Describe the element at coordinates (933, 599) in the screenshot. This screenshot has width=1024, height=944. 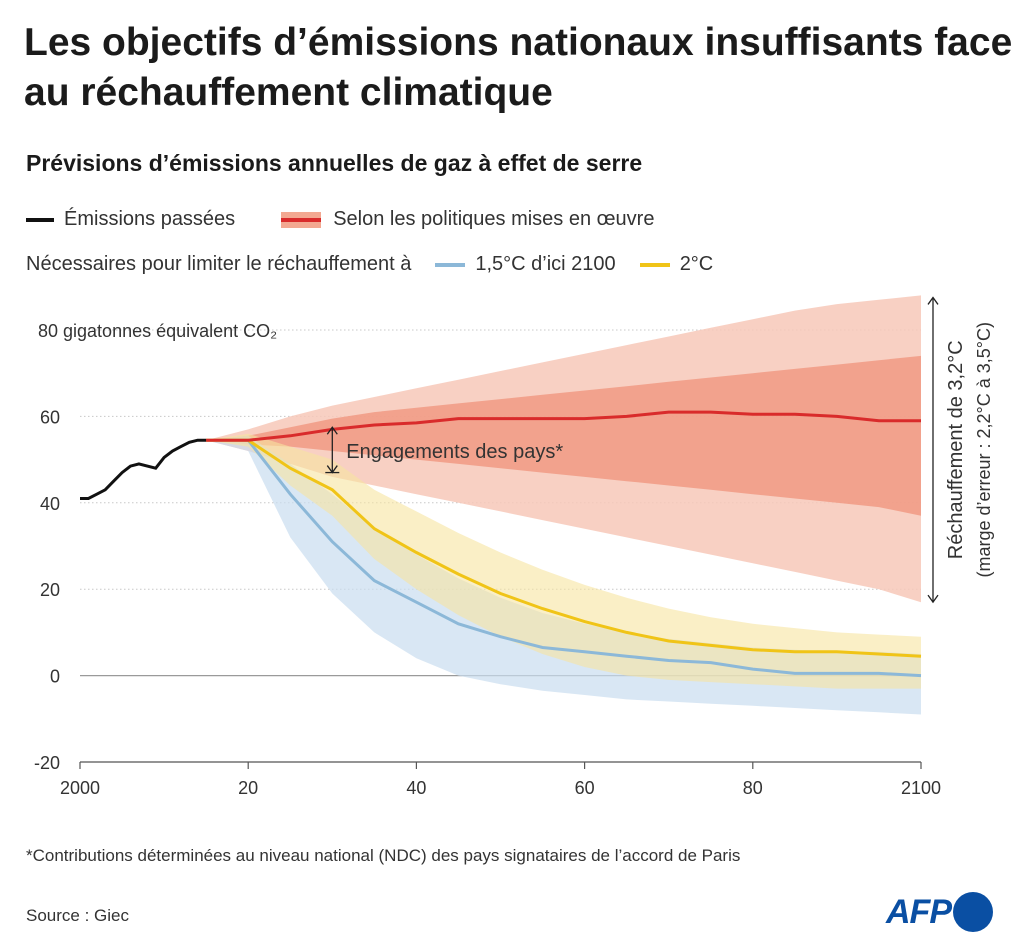
I see `warming-range-head-down` at that location.